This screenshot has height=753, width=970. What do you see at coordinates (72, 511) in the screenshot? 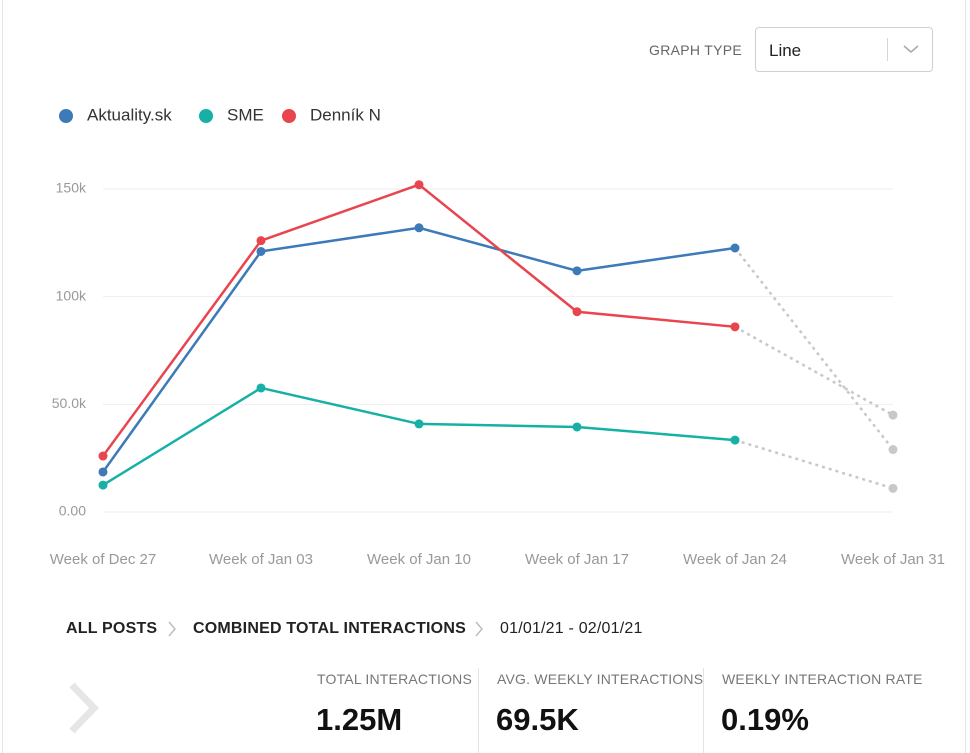
I see `y-tick-label: 0.00` at bounding box center [72, 511].